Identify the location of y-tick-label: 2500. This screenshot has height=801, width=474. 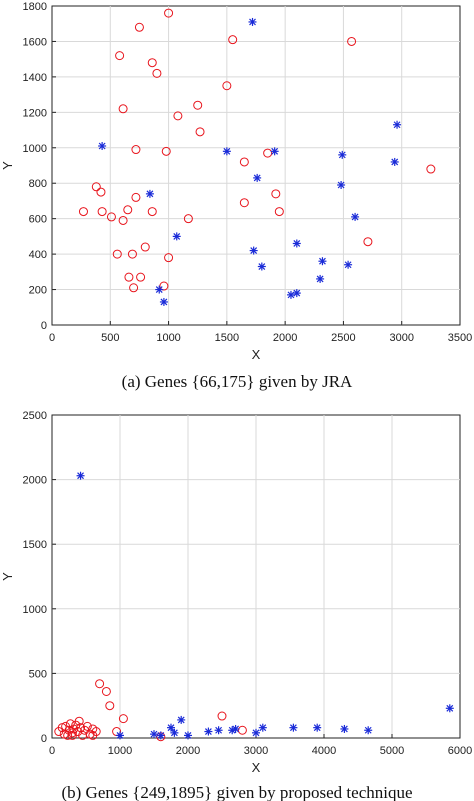
(35, 416).